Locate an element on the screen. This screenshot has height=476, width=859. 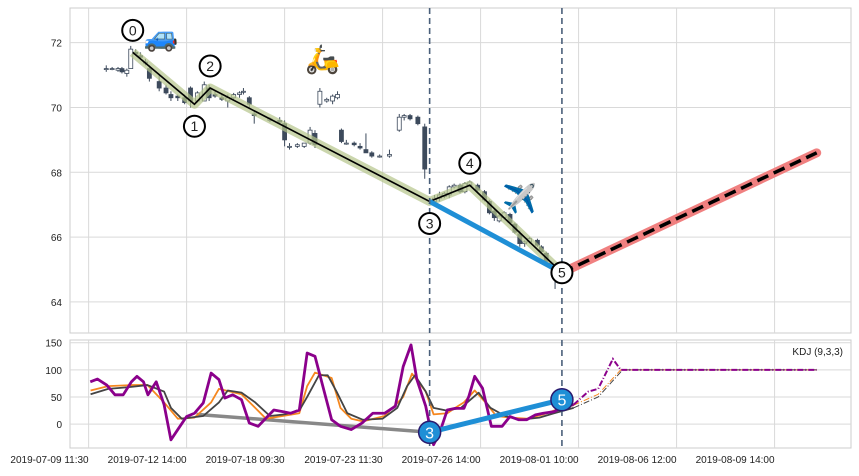
x-tick-label: 2019-07-09 11:30 is located at coordinates (49, 460).